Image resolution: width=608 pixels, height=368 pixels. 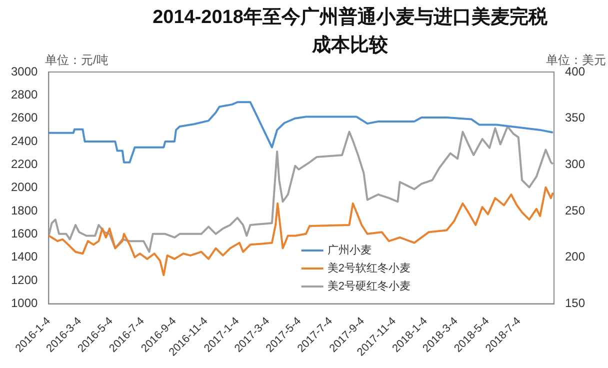 I want to click on y2-tick-label: 200, so click(x=575, y=257).